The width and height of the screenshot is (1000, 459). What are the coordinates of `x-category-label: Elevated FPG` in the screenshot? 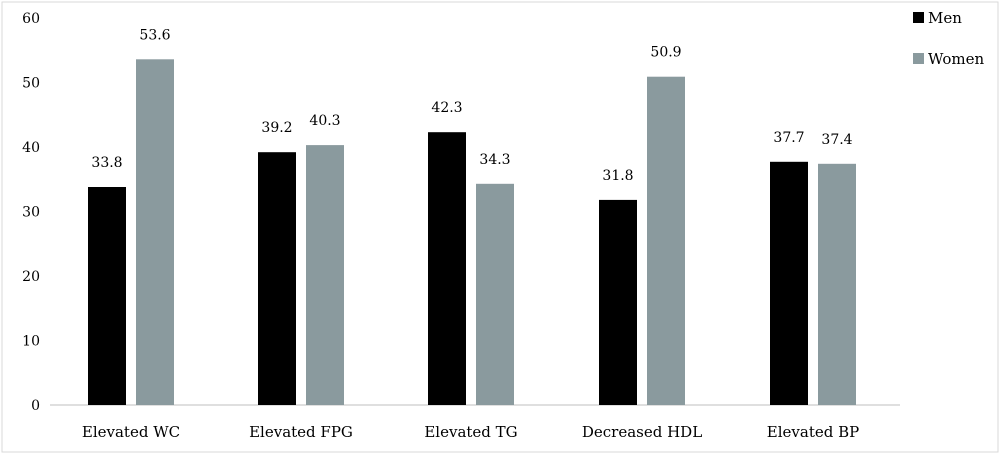 It's located at (301, 432).